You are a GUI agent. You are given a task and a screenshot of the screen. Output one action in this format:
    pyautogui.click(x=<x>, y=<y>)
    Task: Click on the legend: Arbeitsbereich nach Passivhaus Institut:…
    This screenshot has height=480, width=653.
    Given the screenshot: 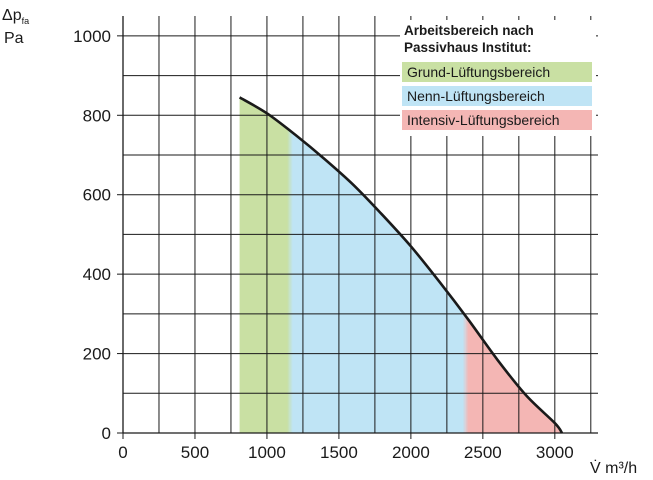 What is the action you would take?
    pyautogui.click(x=498, y=78)
    